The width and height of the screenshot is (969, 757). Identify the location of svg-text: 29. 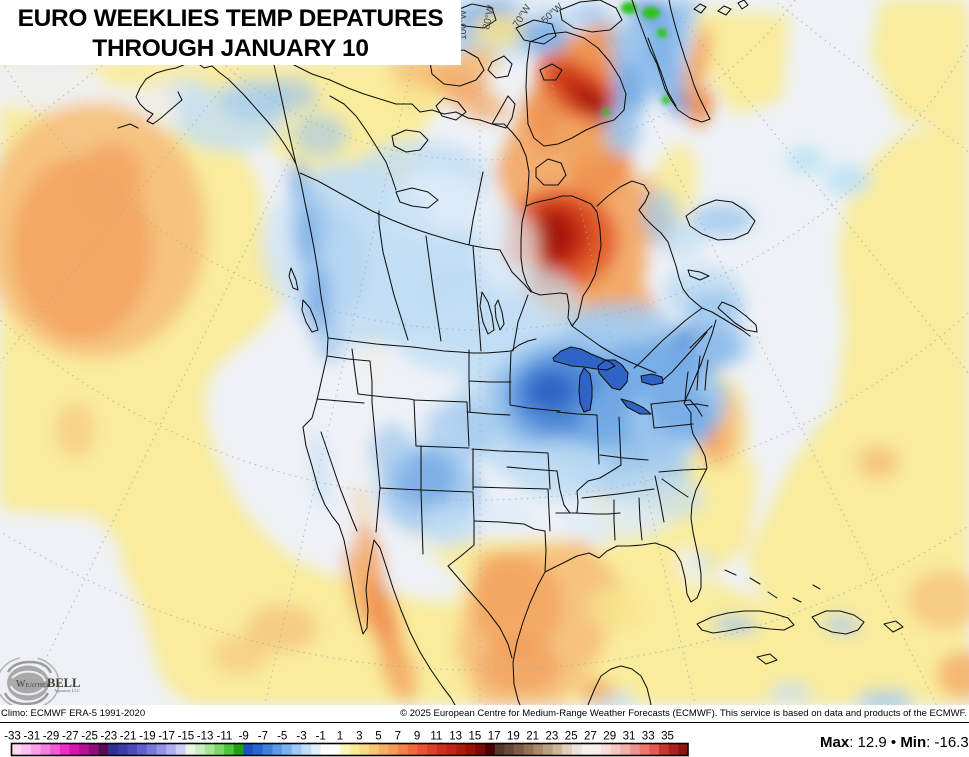
(609, 737).